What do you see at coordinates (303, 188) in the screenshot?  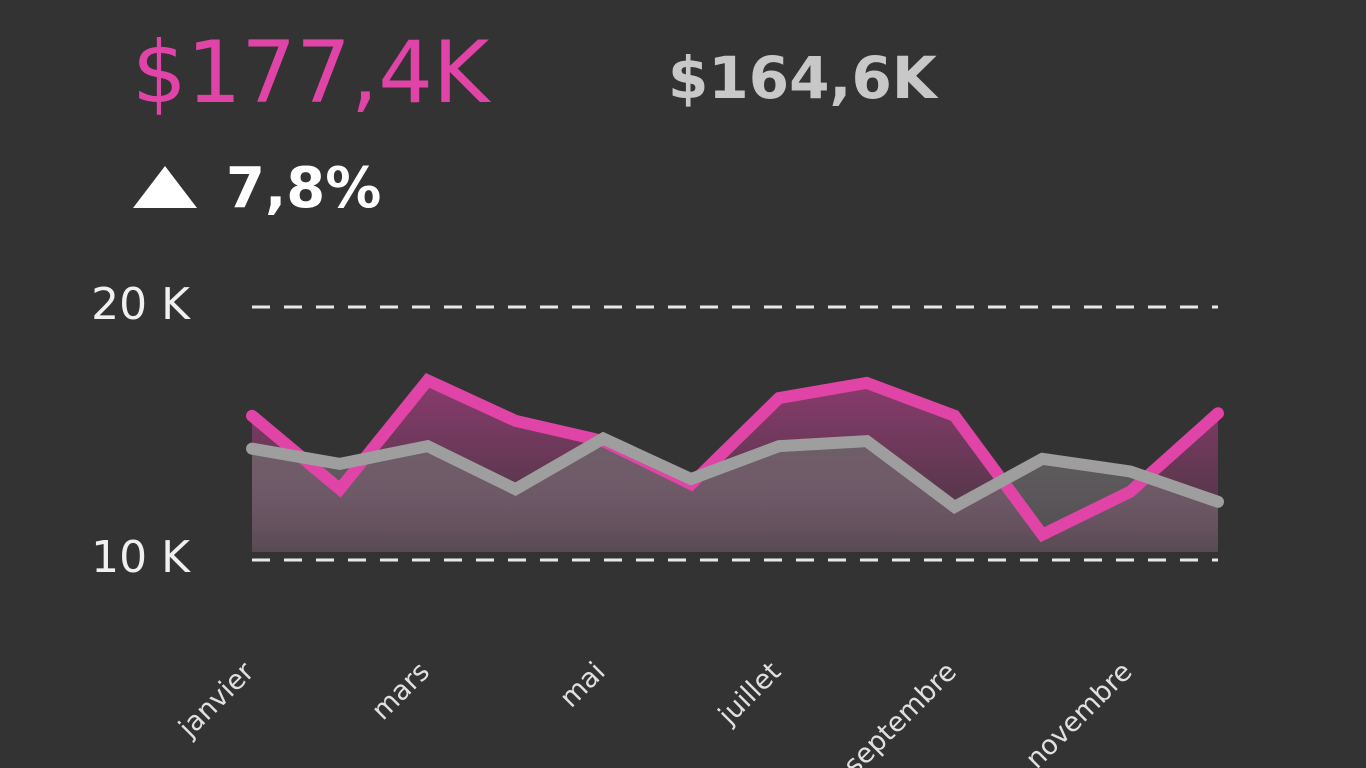 I see `kpi-change: 7,8%` at bounding box center [303, 188].